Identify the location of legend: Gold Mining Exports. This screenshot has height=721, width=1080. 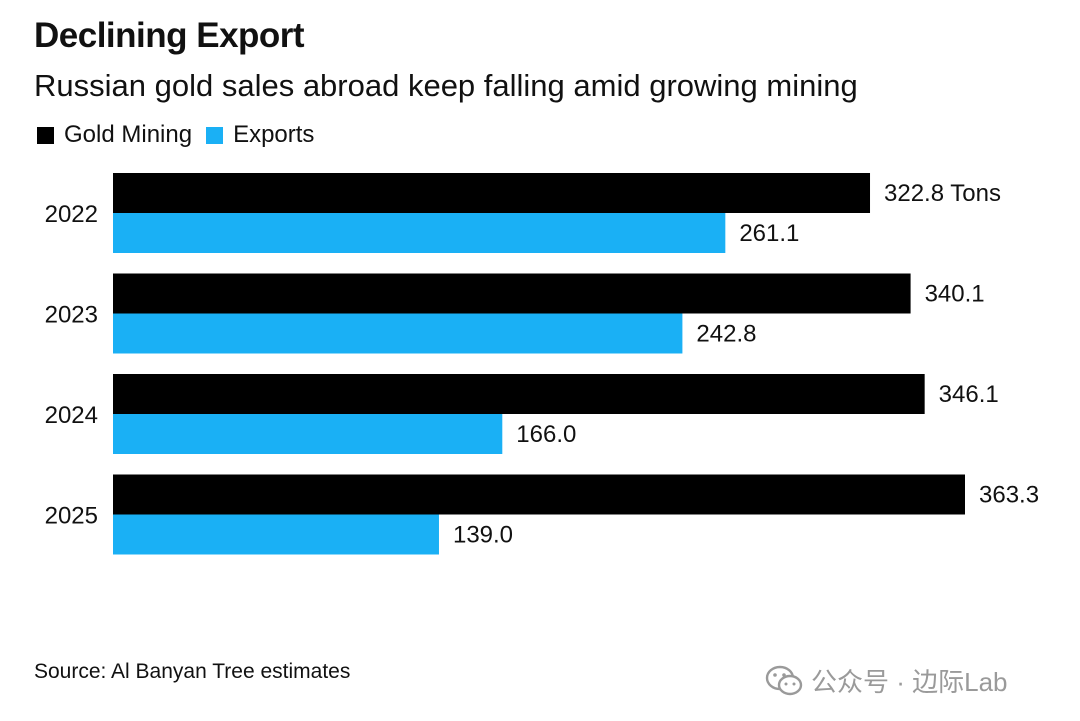
(182, 135).